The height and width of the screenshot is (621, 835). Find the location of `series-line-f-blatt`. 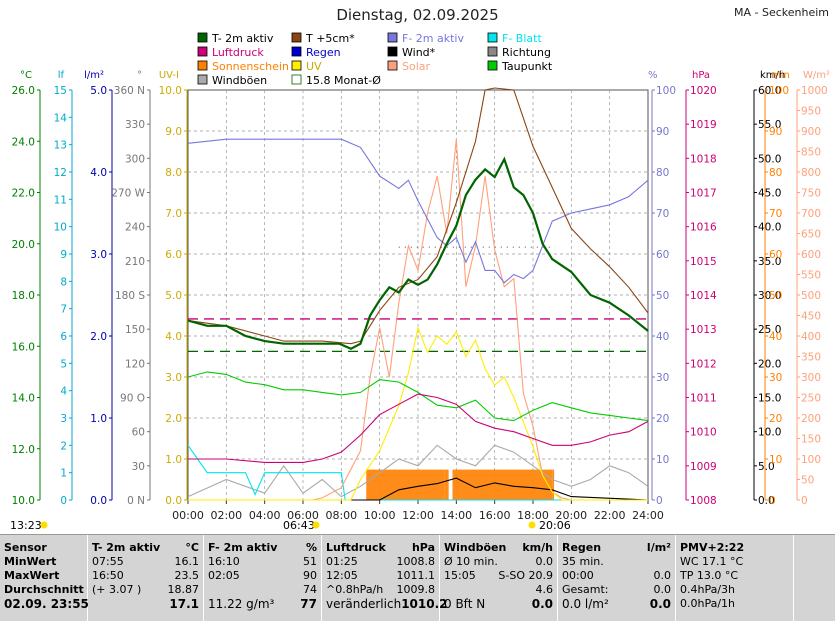

series-line-f-blatt is located at coordinates (417, 472).